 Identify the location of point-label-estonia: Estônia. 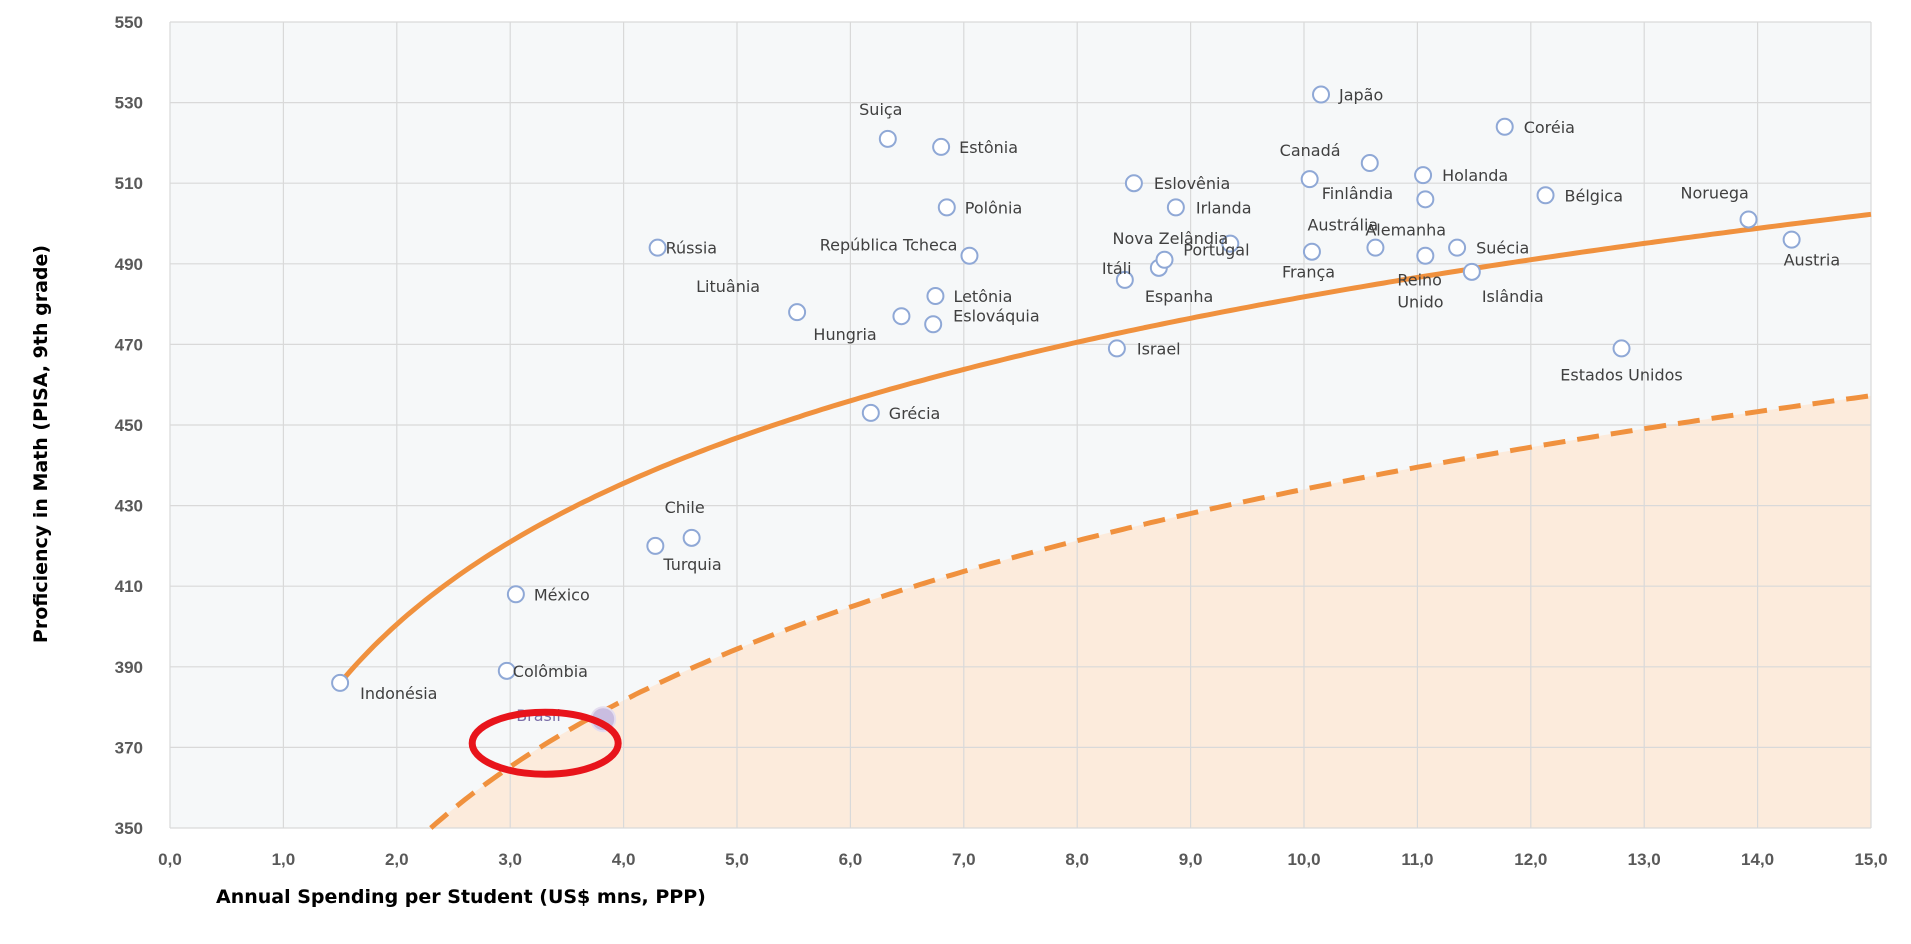
(988, 147).